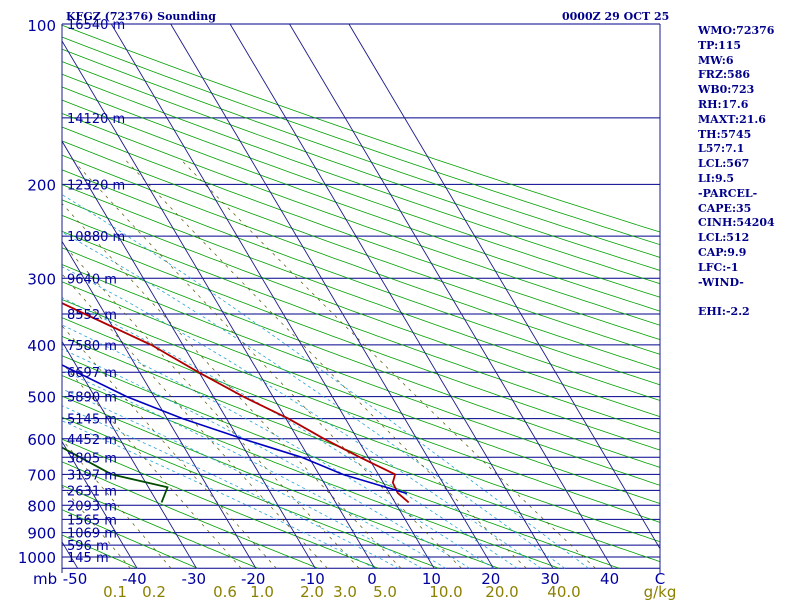 This screenshot has height=600, width=800. Describe the element at coordinates (550, 579) in the screenshot. I see `temperature-tick-label: 30` at that location.